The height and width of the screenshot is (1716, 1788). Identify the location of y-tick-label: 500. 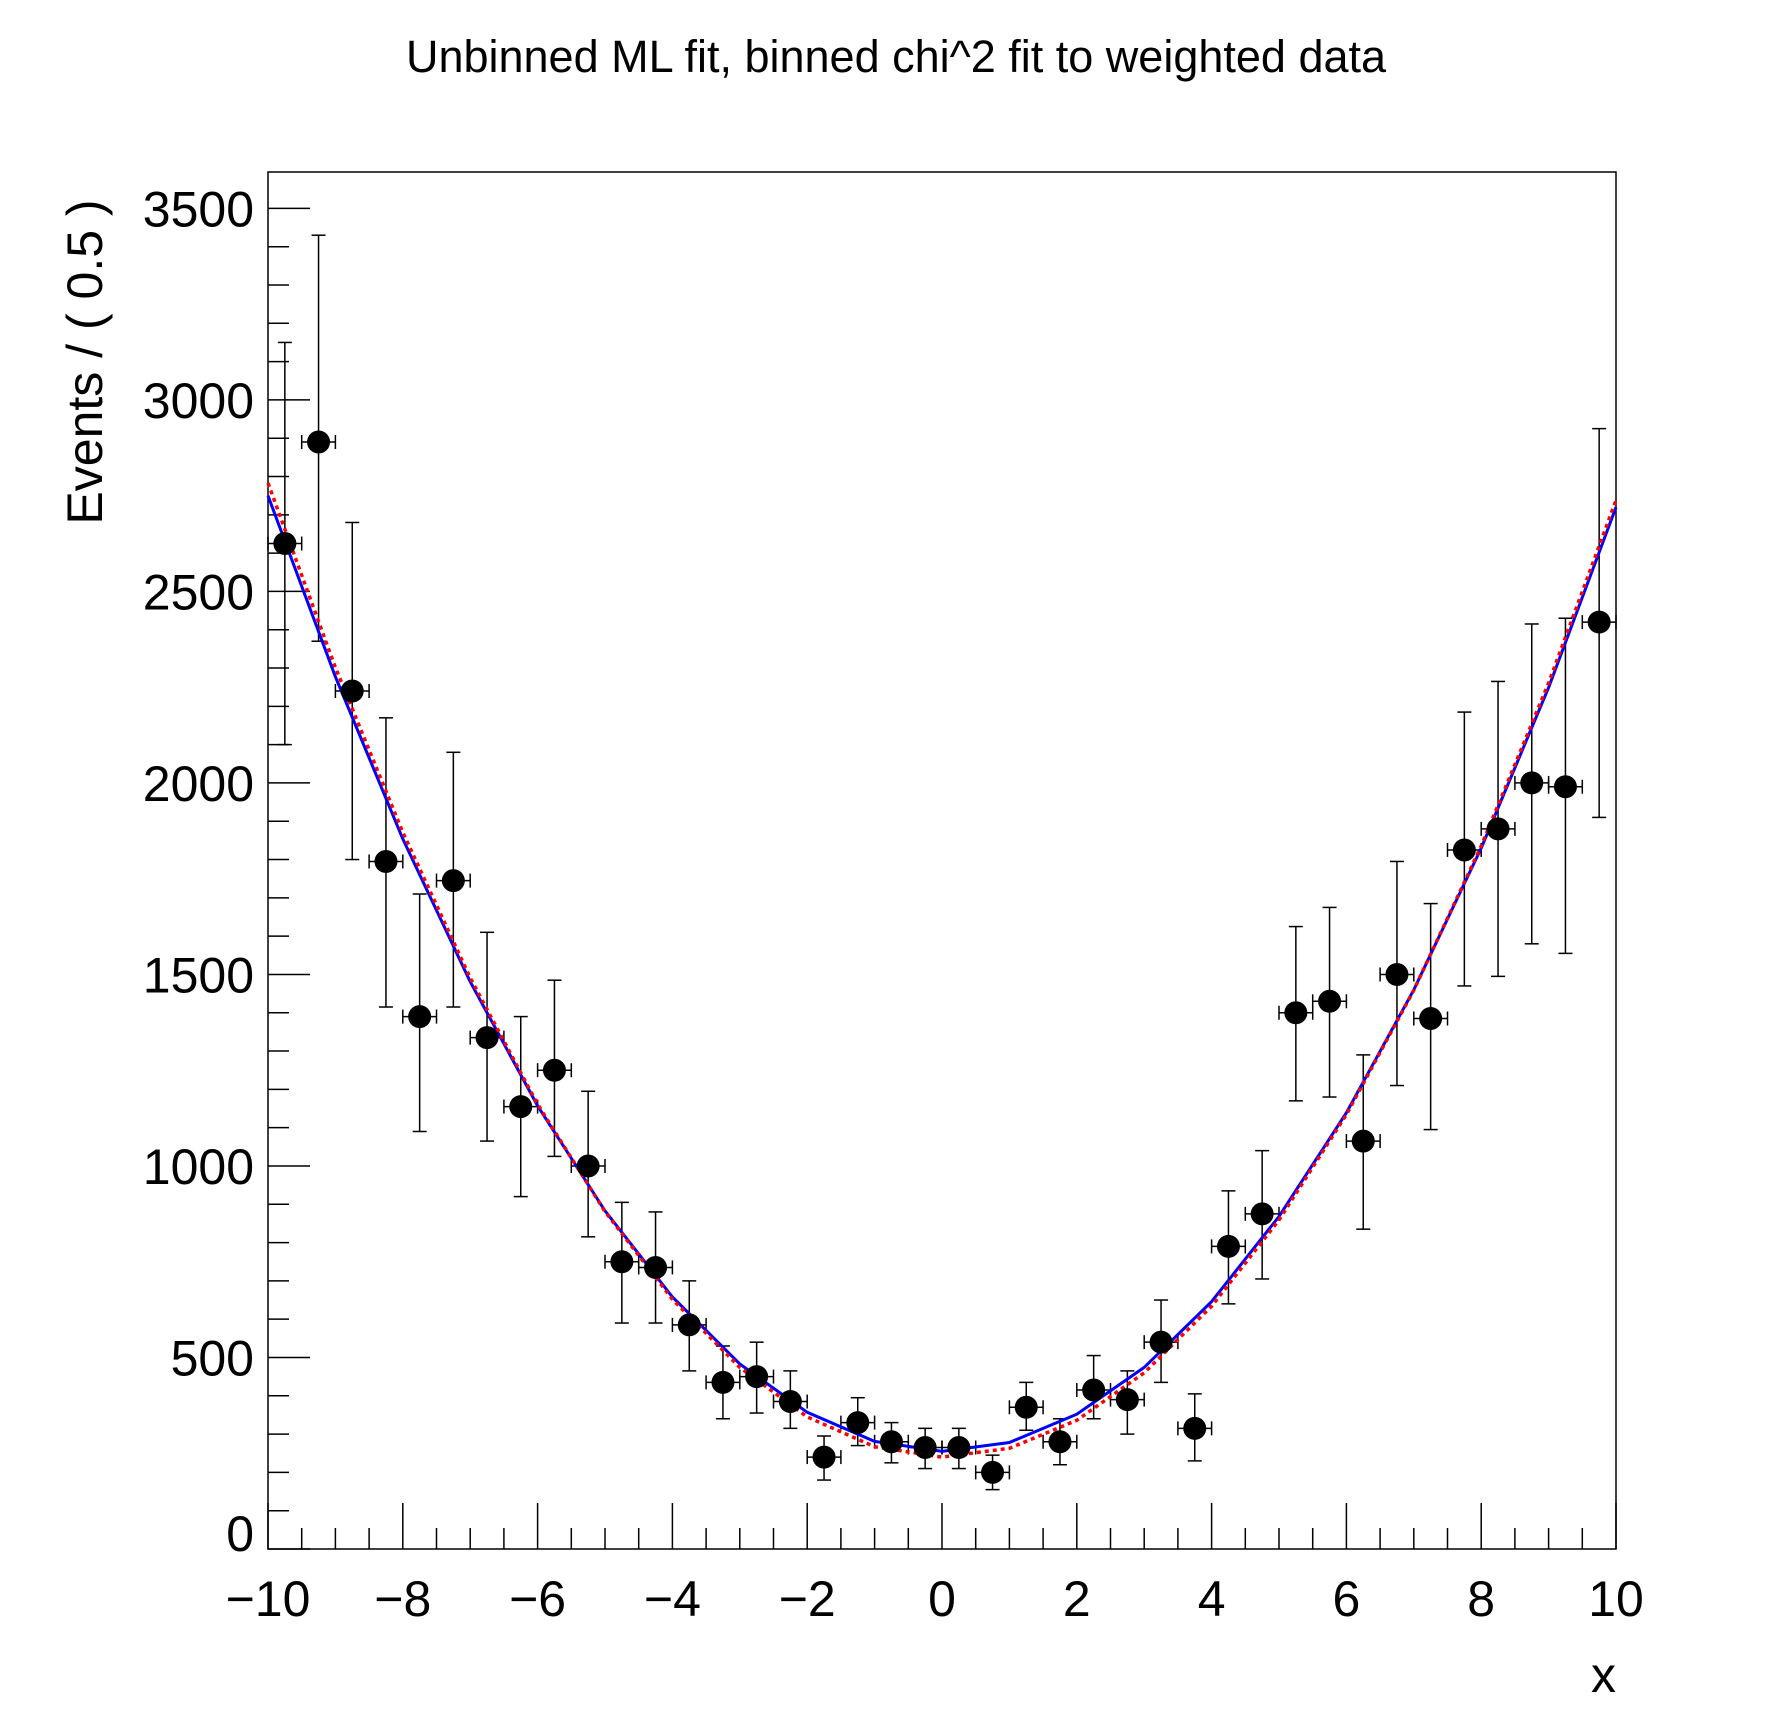
(212, 1358).